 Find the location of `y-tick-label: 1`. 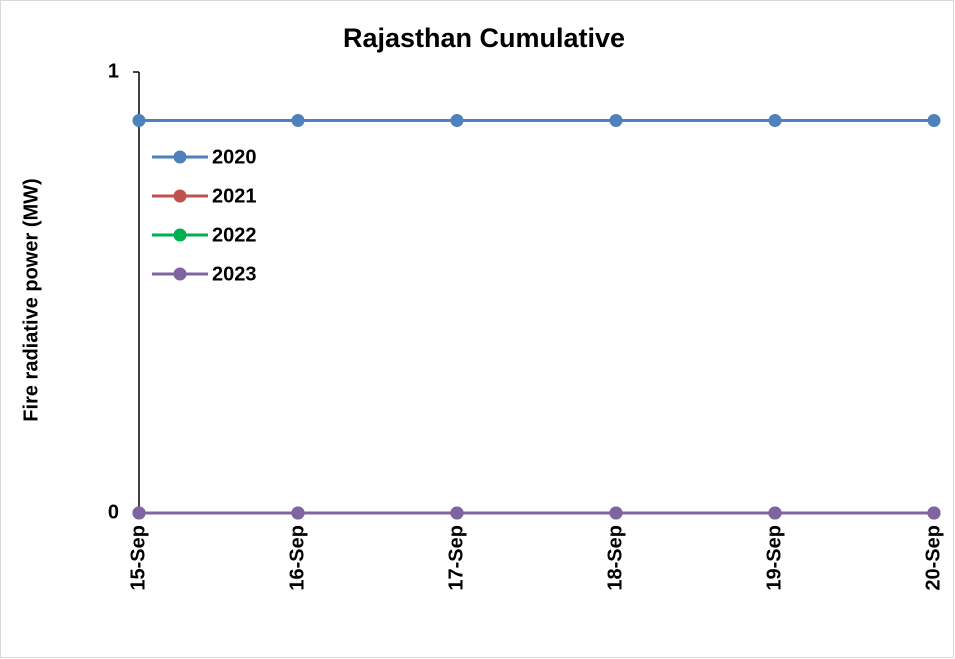

y-tick-label: 1 is located at coordinates (113, 71).